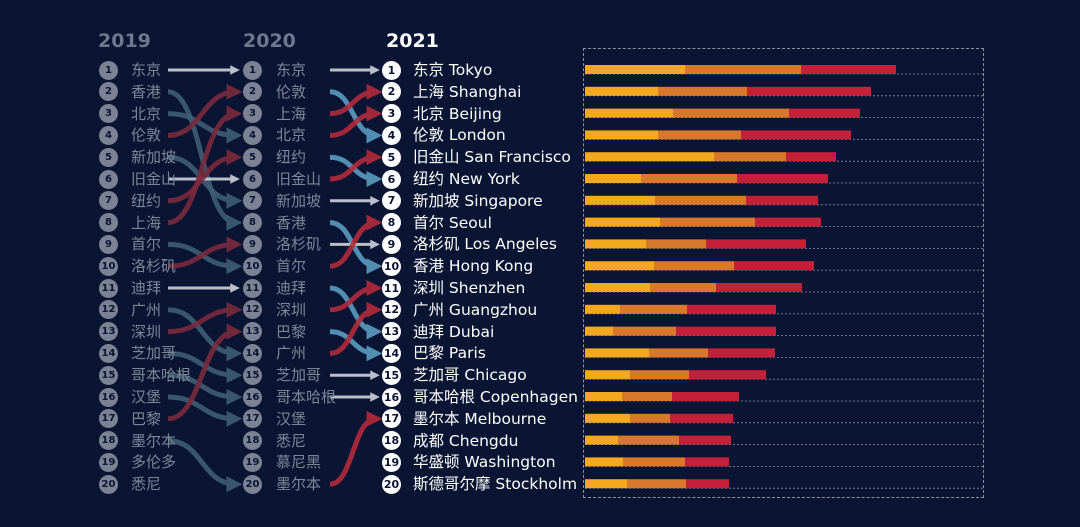 This screenshot has height=527, width=1080. I want to click on rank-badge: 15, so click(252, 375).